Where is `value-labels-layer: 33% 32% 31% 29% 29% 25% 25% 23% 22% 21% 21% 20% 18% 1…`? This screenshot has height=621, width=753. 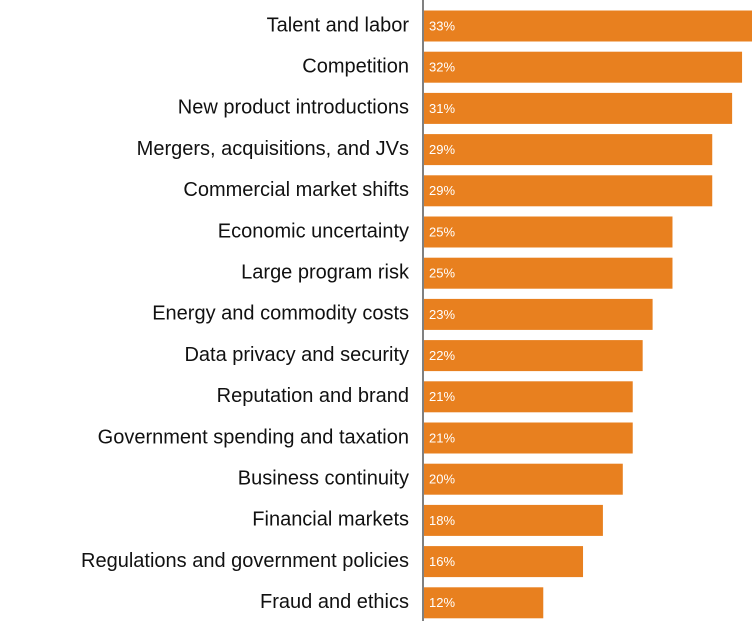 value-labels-layer: 33% 32% 31% 29% 29% 25% 25% 23% 22% 21% 21% 20% 18% 1… is located at coordinates (442, 314).